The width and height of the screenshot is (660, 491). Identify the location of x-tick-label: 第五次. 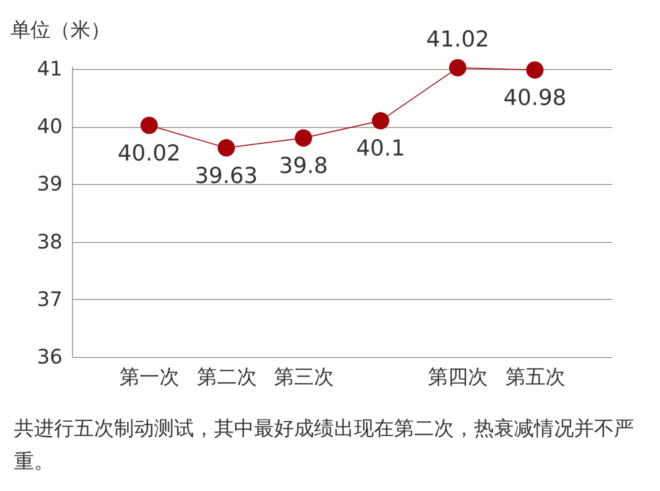
(535, 376).